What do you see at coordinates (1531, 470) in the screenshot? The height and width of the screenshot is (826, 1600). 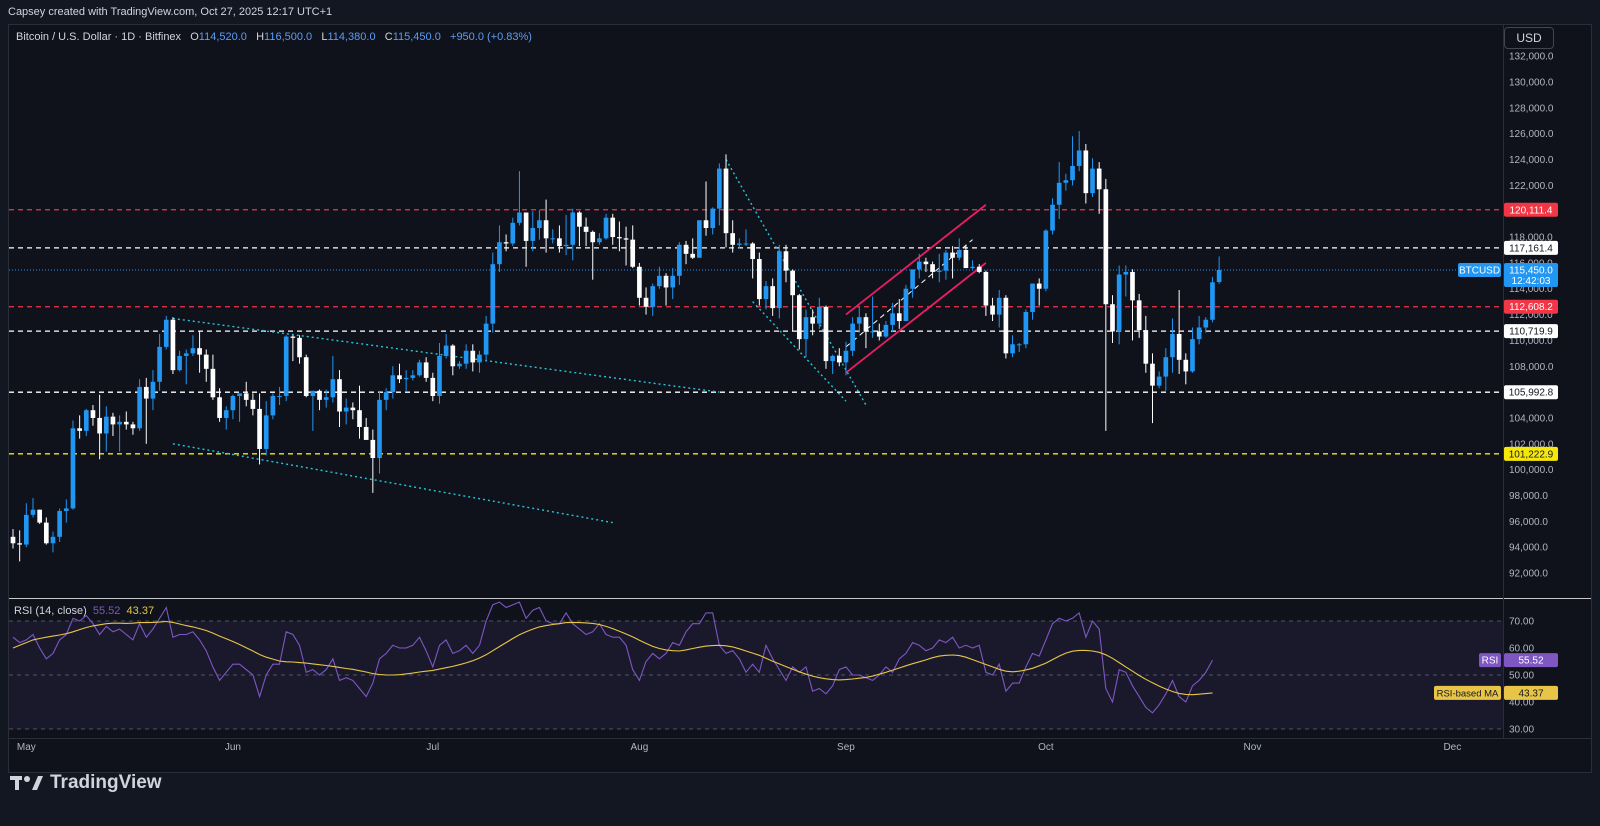 I see `price-tick-label: 100,000.0` at bounding box center [1531, 470].